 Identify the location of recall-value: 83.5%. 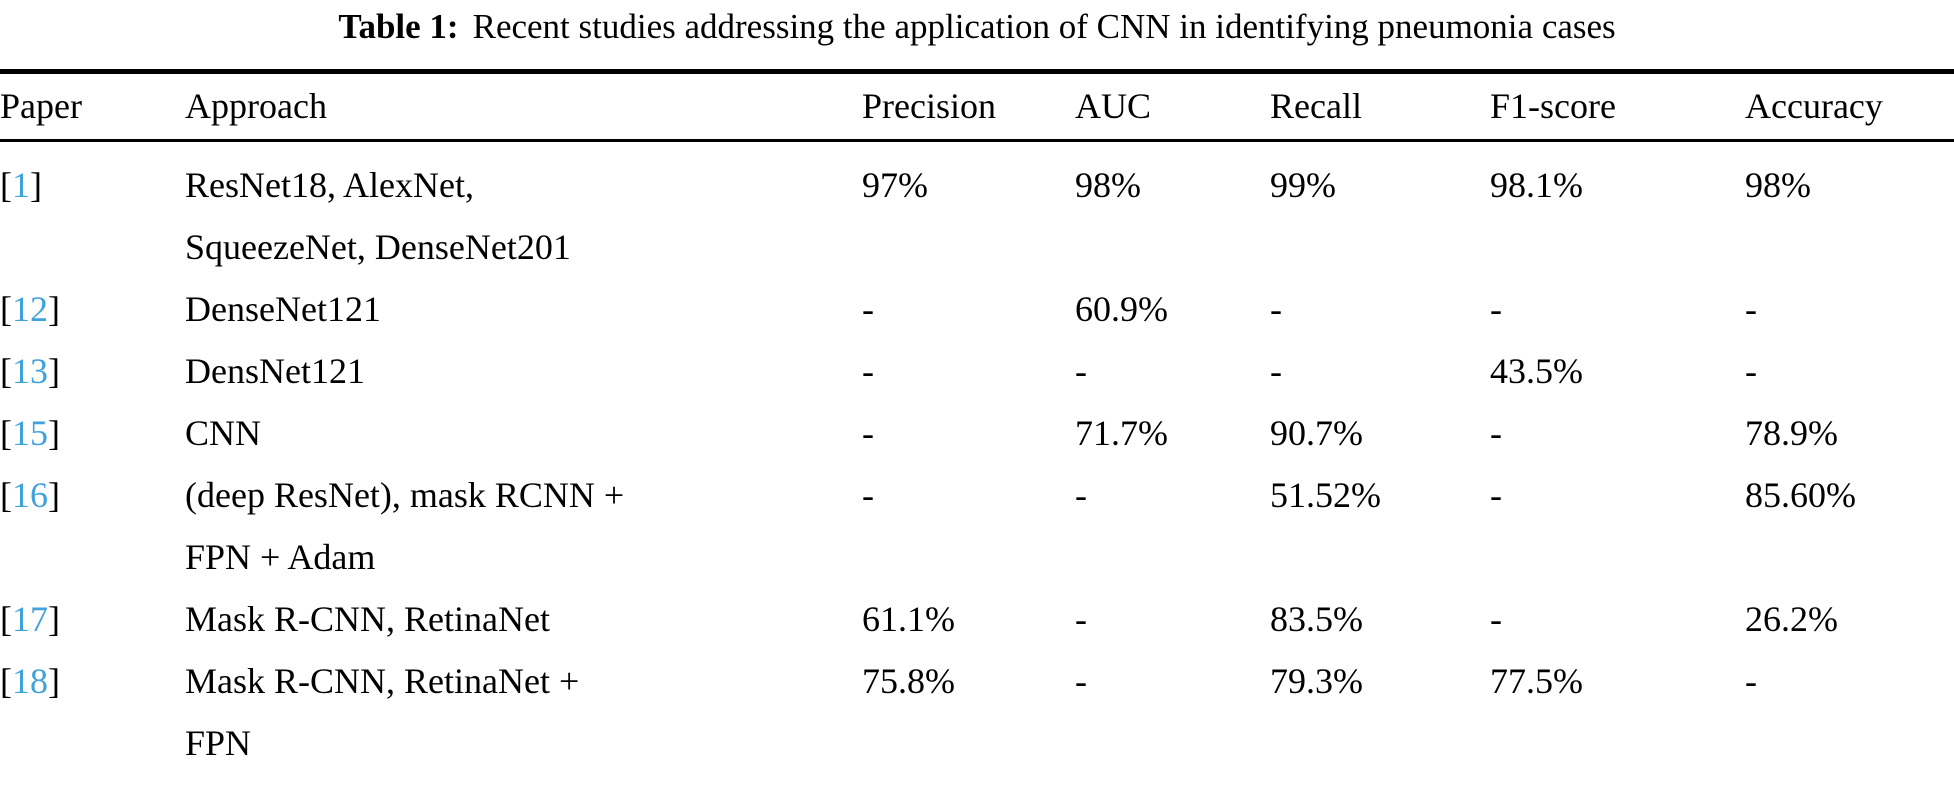
(1316, 619).